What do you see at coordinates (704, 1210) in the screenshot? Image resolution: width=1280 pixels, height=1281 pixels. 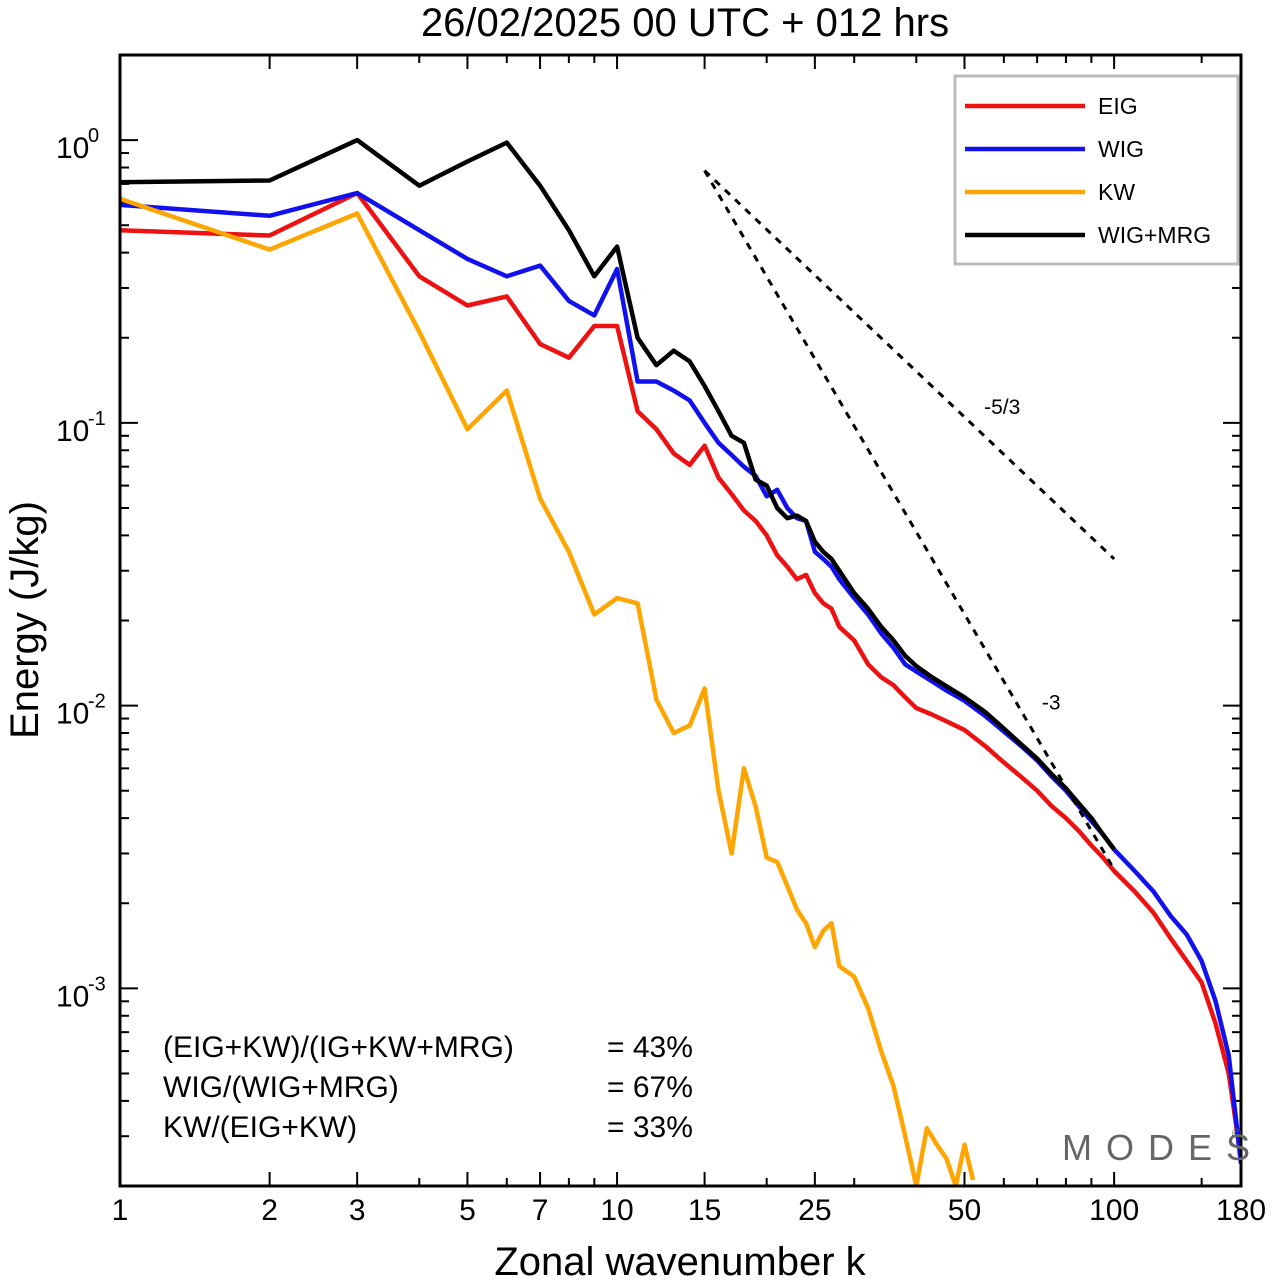 I see `x-tick-label: 15` at bounding box center [704, 1210].